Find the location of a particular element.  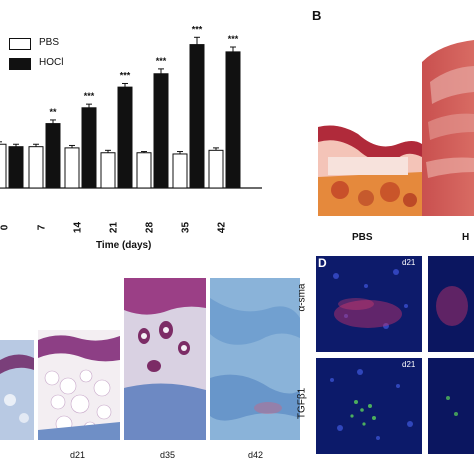

panel-b-histology-image is located at coordinates (396, 119).